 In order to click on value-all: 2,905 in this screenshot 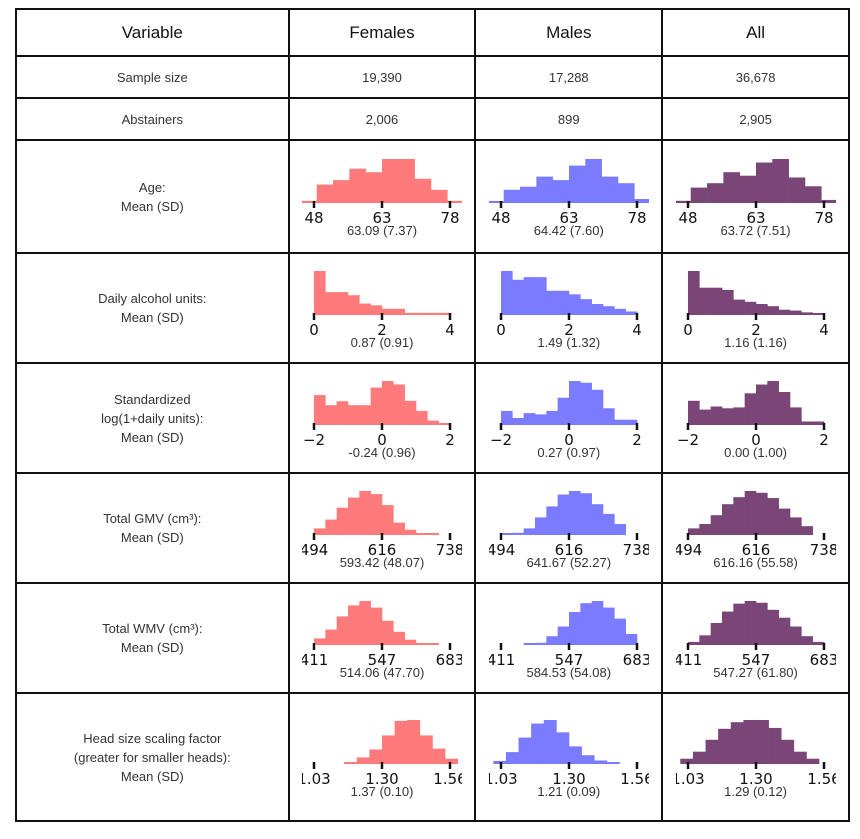, I will do `click(755, 119)`.